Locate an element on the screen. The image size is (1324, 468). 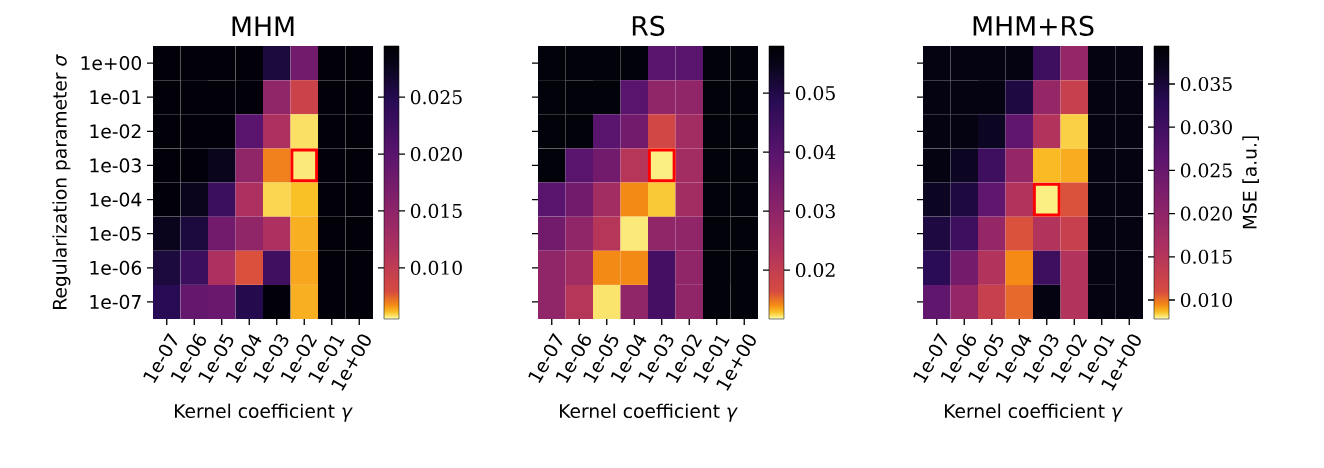
y-tick-label: 1e-04 is located at coordinates (116, 199).